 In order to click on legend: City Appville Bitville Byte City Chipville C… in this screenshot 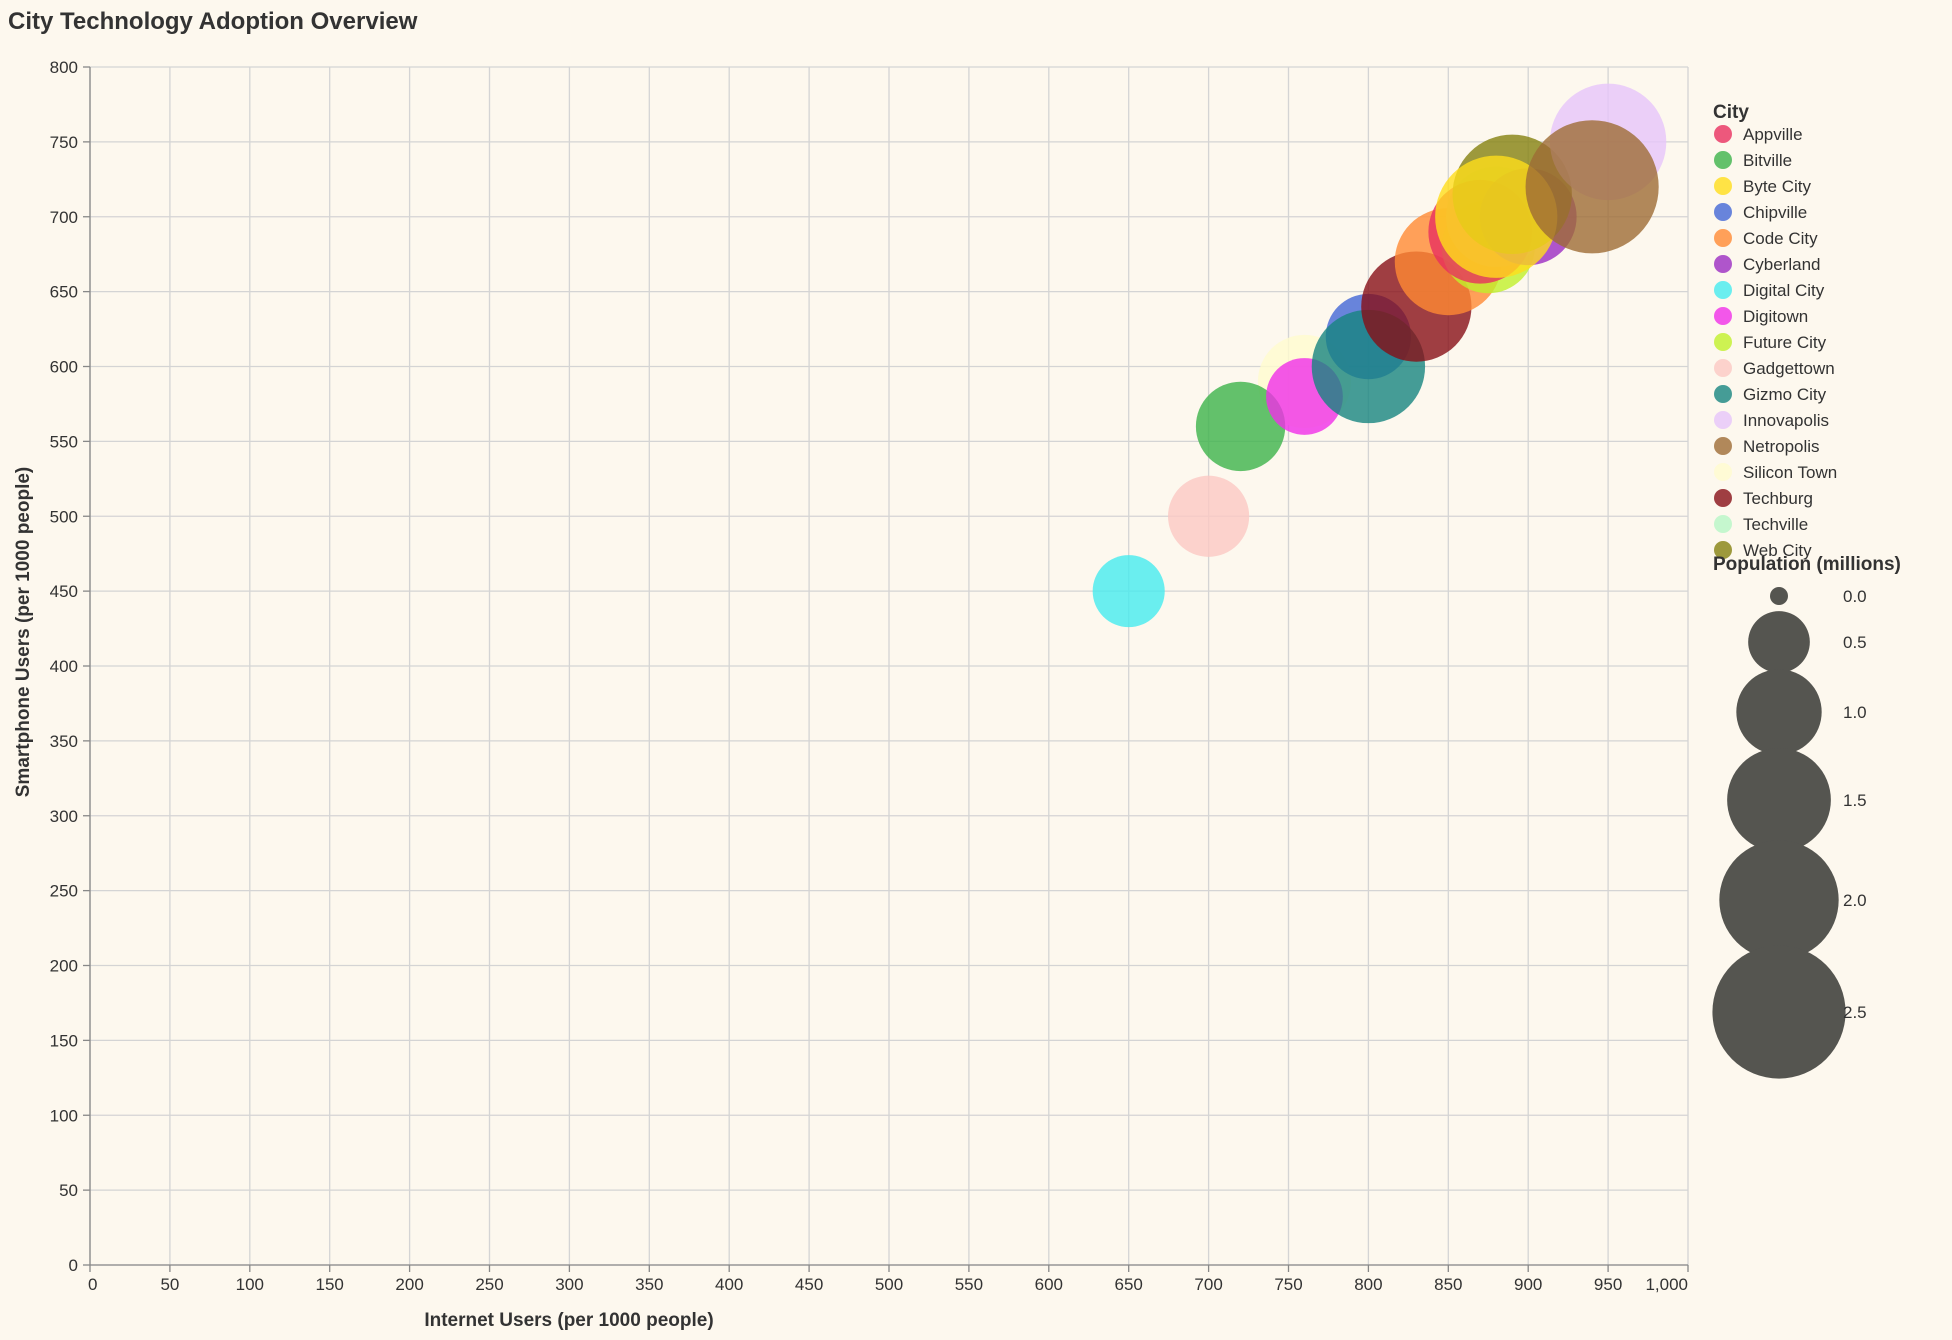, I will do `click(1806, 590)`.